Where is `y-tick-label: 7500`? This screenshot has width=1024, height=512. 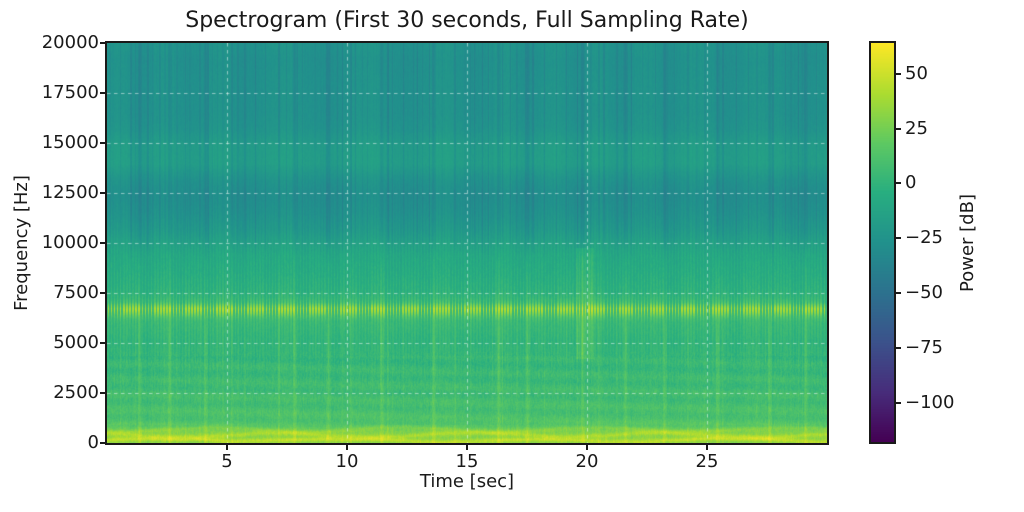 y-tick-label: 7500 is located at coordinates (76, 292).